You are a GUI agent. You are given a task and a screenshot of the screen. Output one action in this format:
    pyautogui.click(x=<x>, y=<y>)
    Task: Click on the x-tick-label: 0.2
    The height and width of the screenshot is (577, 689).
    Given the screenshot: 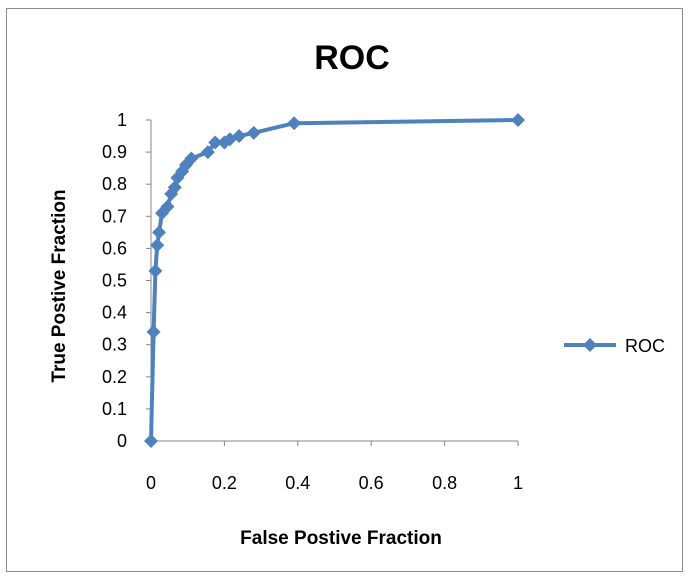 What is the action you would take?
    pyautogui.click(x=224, y=483)
    